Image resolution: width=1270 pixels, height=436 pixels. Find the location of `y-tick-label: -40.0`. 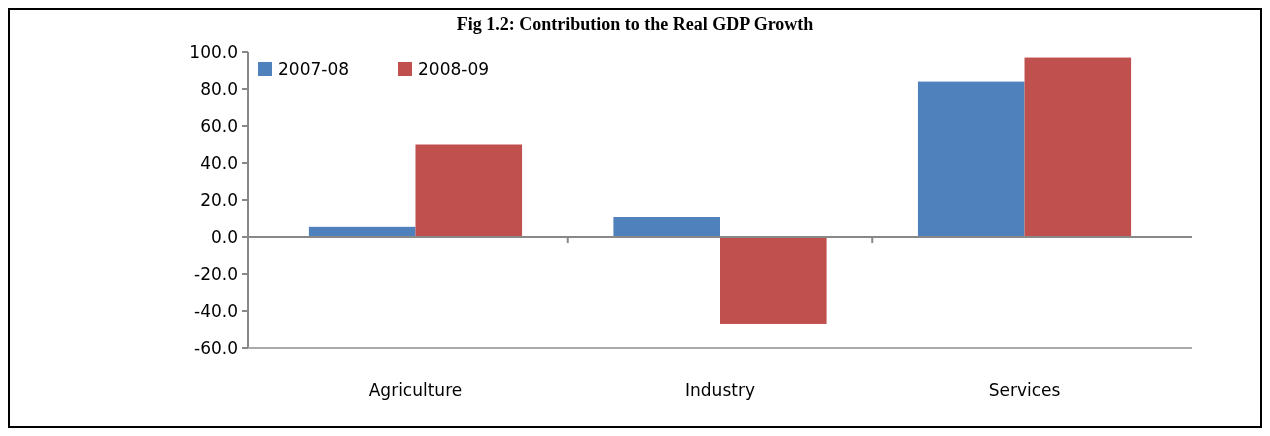

y-tick-label: -40.0 is located at coordinates (216, 310).